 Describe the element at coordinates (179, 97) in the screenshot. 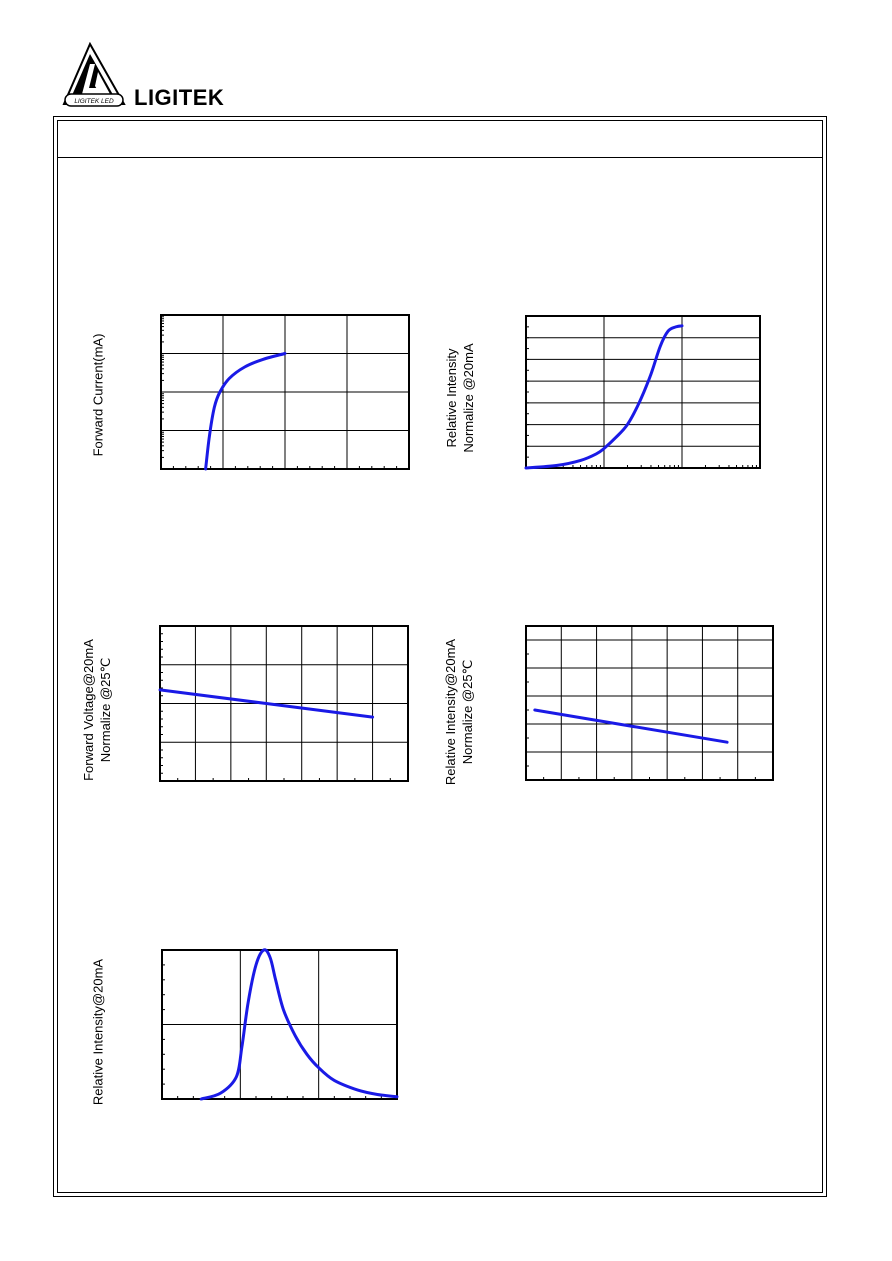

I see `brand-name: LIGITEK` at that location.